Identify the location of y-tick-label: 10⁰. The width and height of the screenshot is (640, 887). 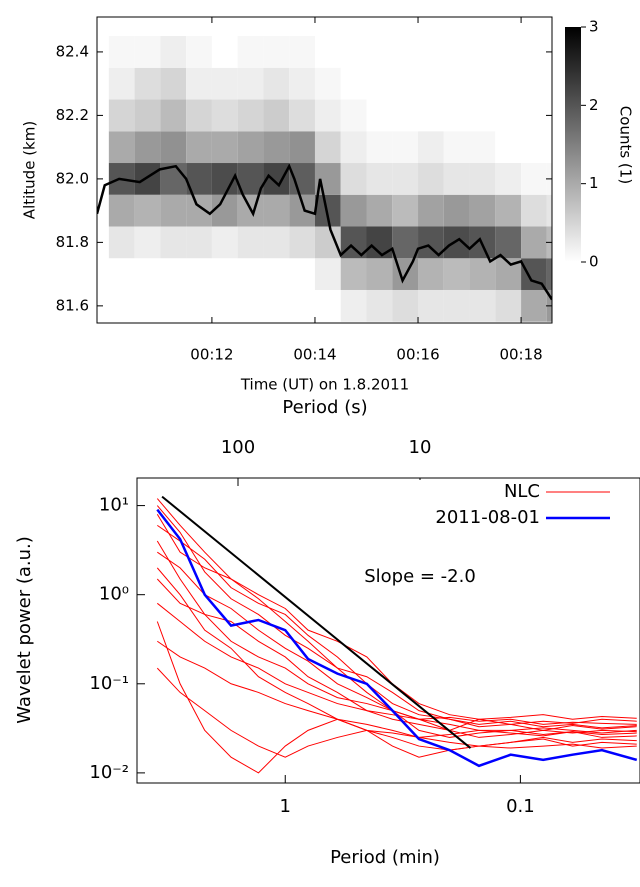
(114, 594).